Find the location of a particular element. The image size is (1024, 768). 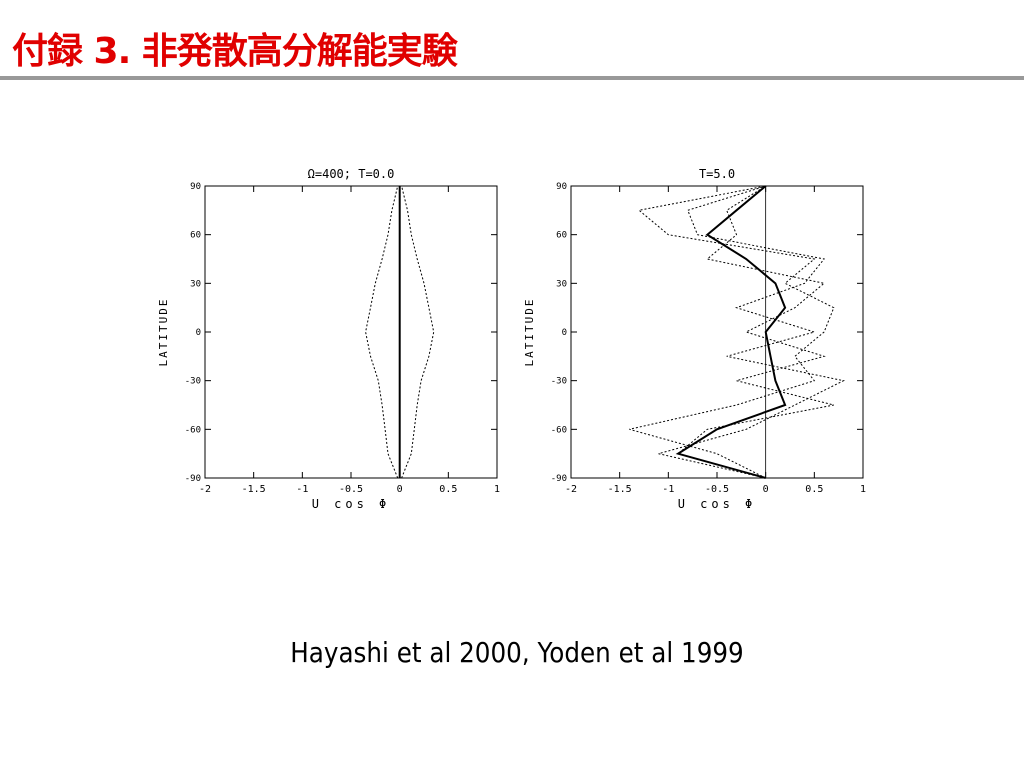

slide-title: 付録 3. 非発散高分解能実験 is located at coordinates (235, 51).